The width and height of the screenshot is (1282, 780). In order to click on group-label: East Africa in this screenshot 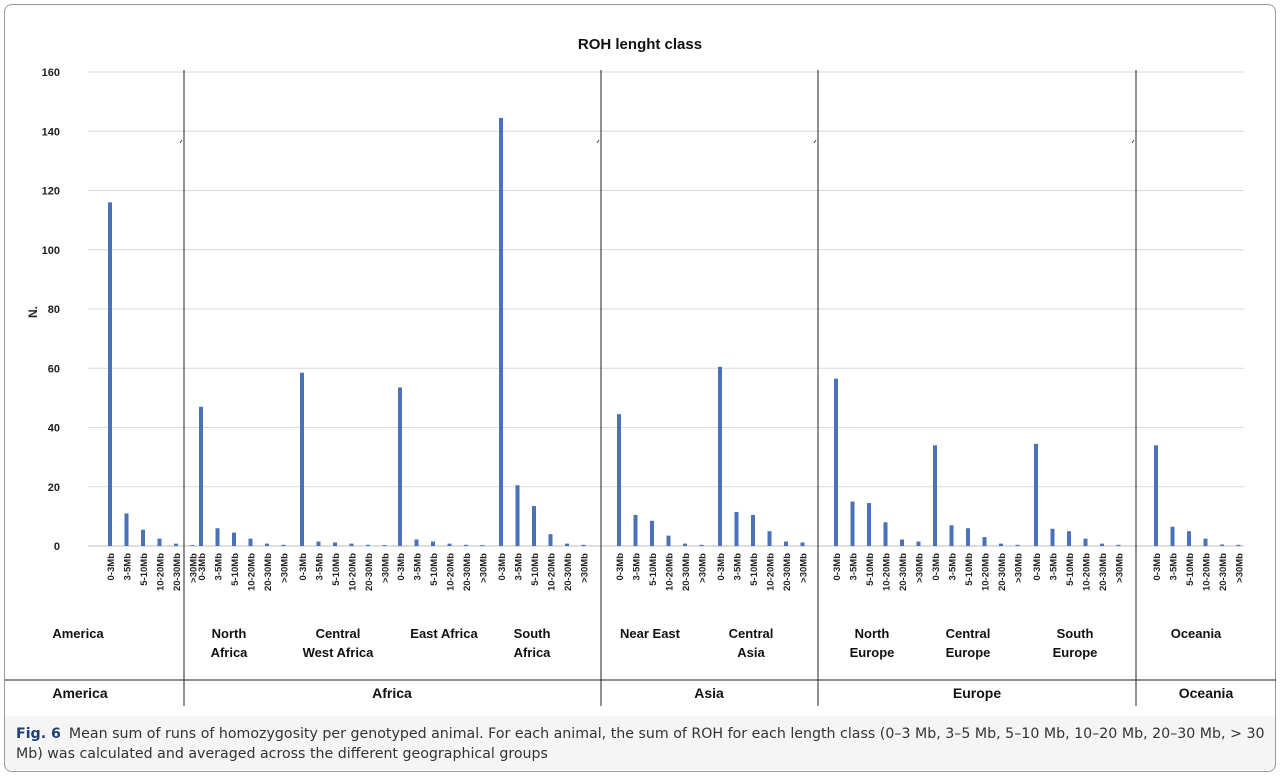, I will do `click(444, 633)`.